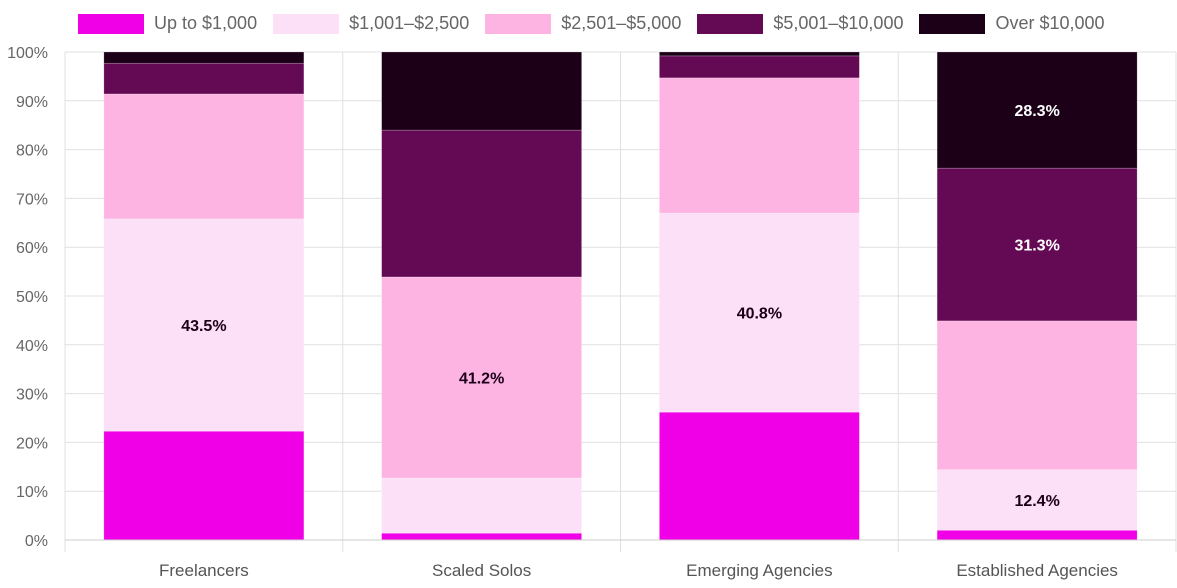  Describe the element at coordinates (32, 248) in the screenshot. I see `y-tick-label: 60%` at that location.